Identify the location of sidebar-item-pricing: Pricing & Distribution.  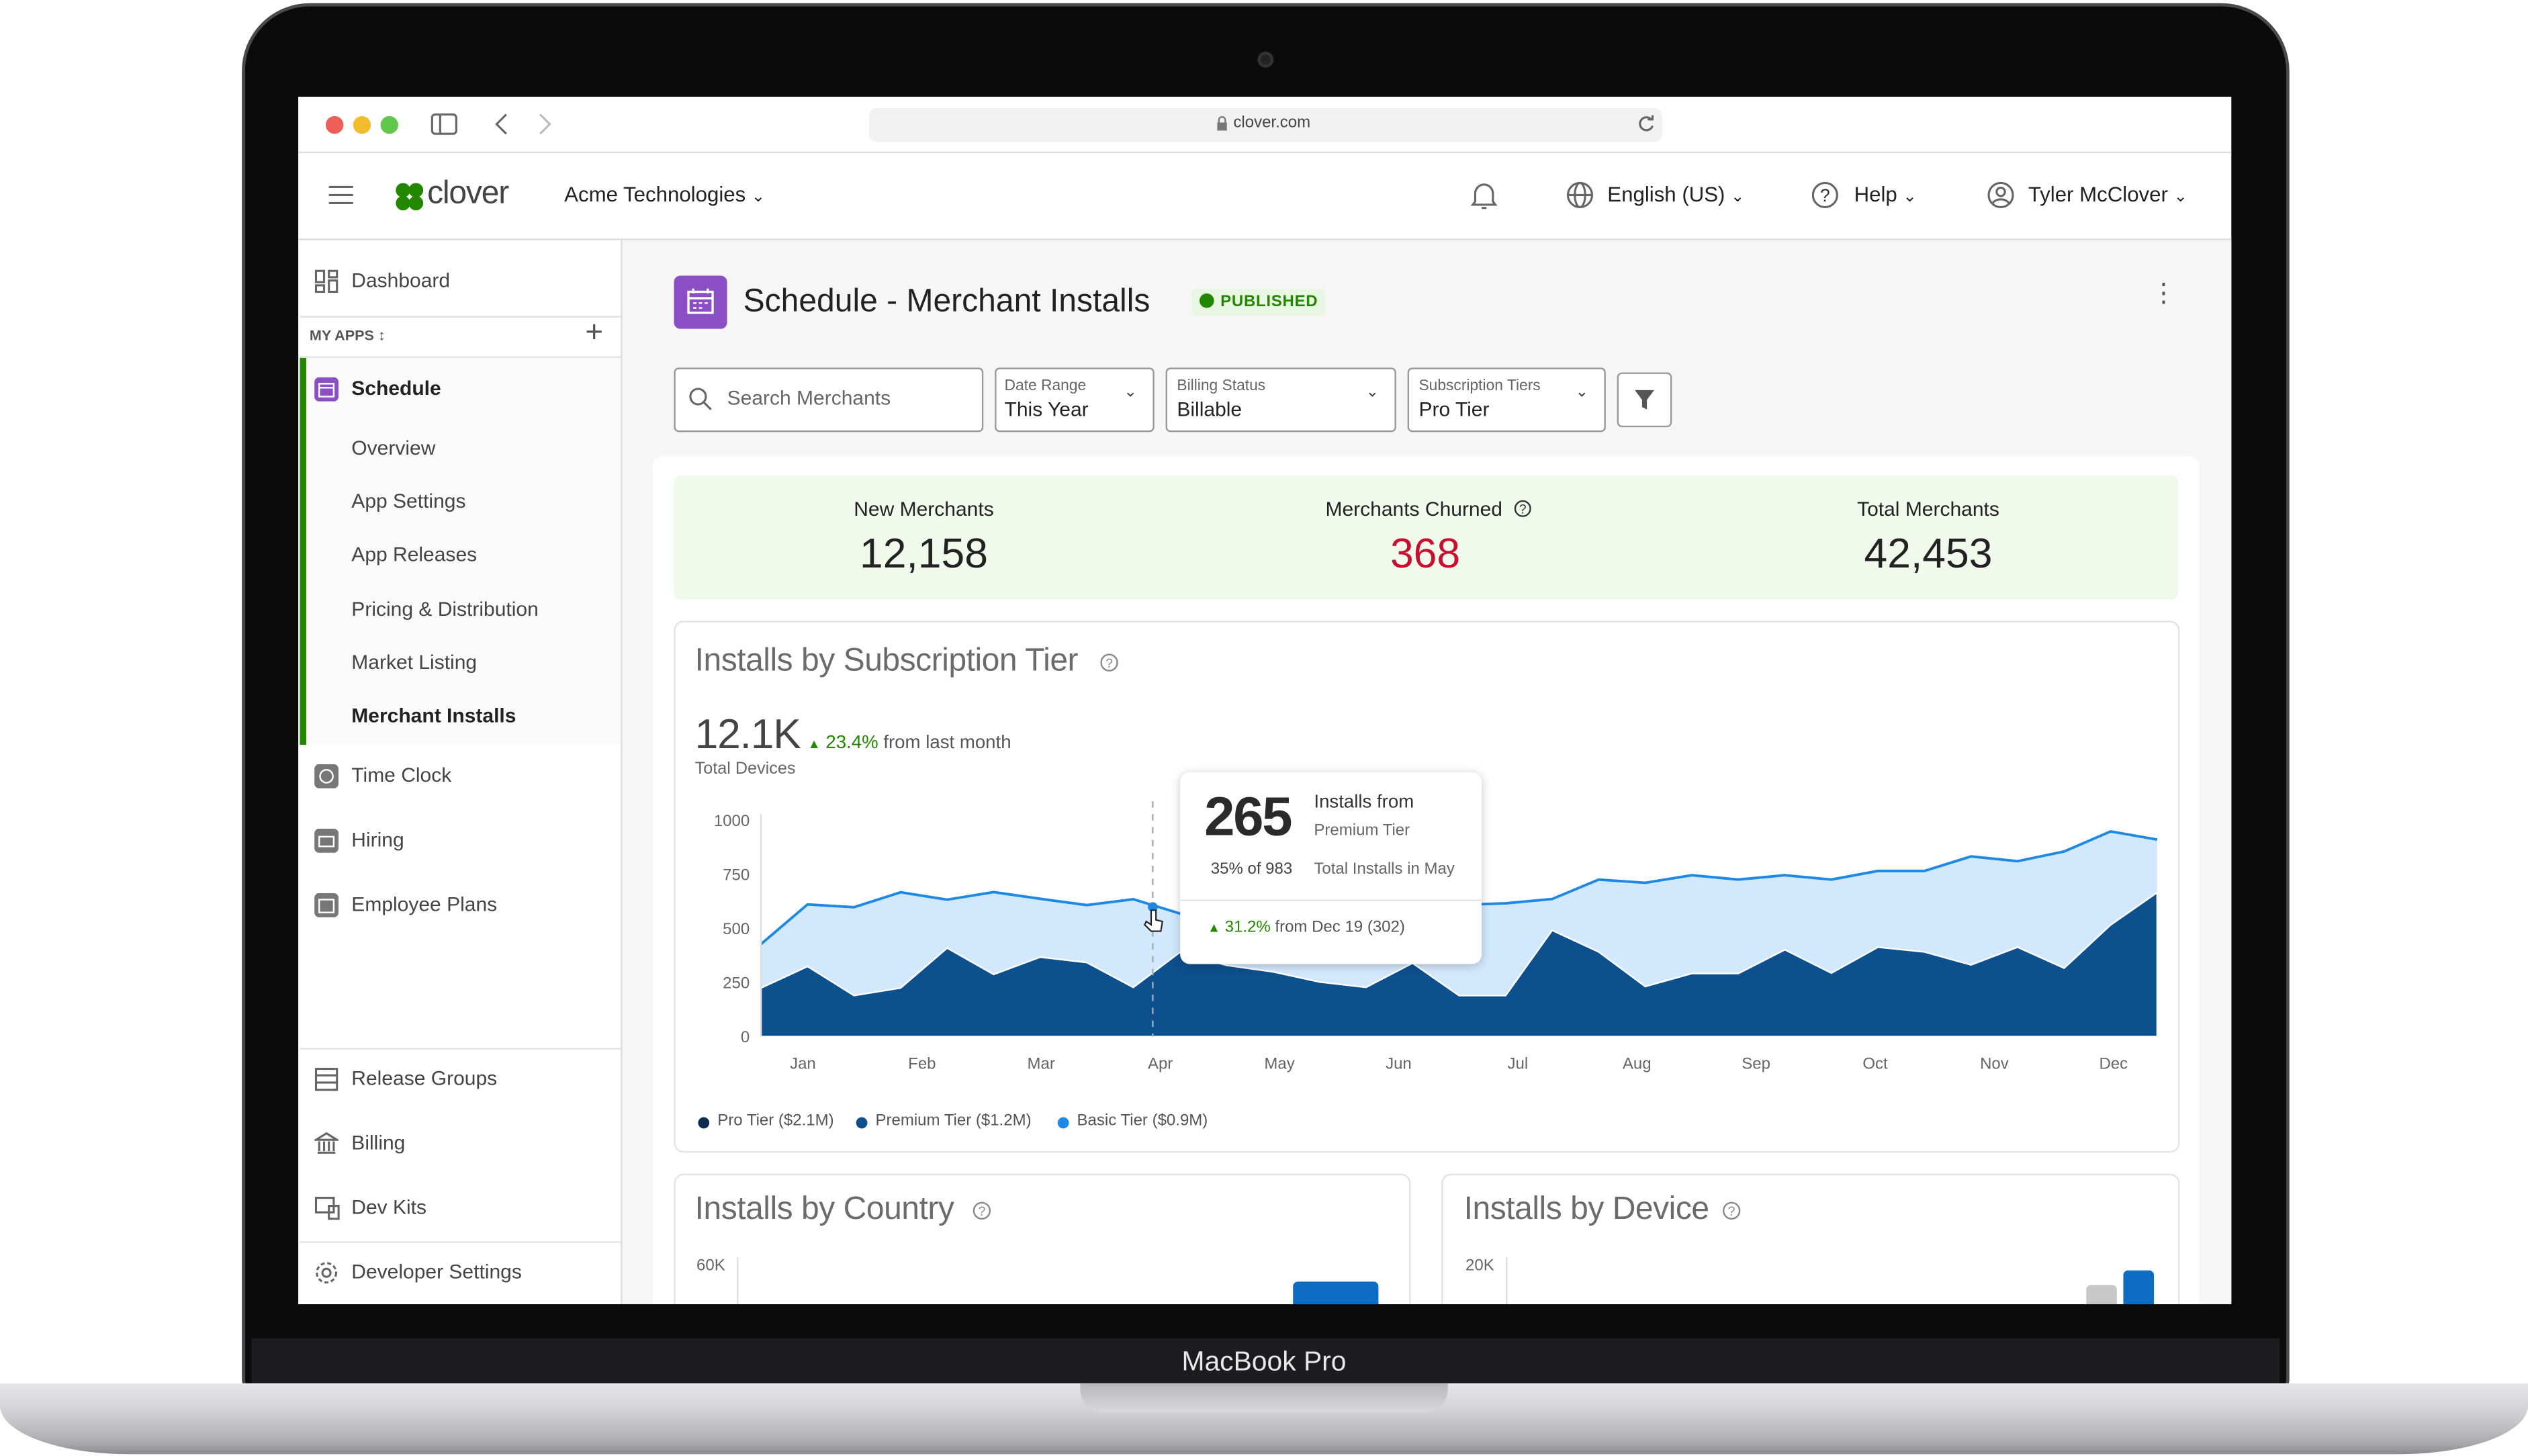
(445, 609).